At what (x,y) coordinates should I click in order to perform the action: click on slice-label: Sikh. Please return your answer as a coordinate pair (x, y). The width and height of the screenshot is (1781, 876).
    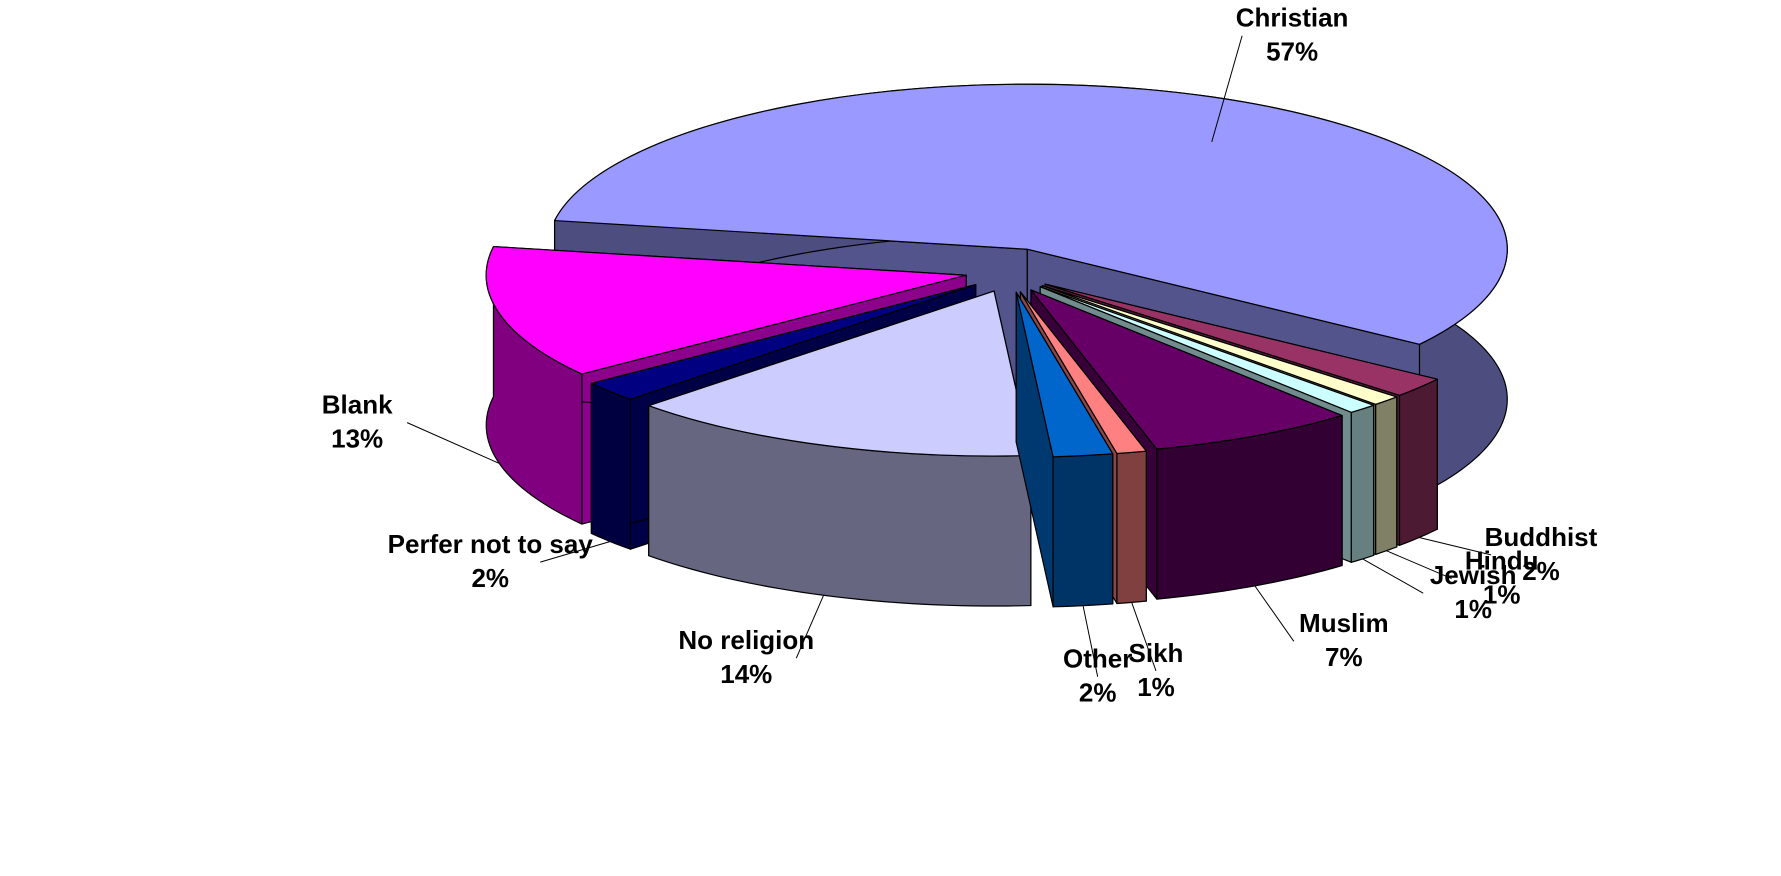
    Looking at the image, I should click on (1156, 653).